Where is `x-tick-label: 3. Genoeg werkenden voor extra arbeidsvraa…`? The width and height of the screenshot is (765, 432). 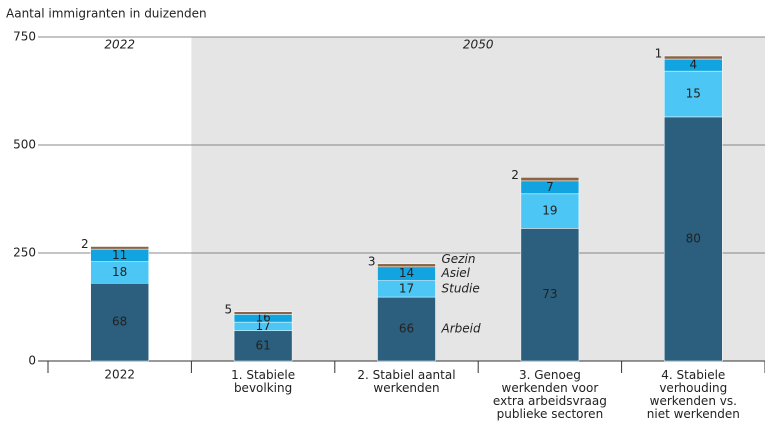
x-tick-label: 3. Genoeg werkenden voor extra arbeidsvraa… is located at coordinates (550, 394).